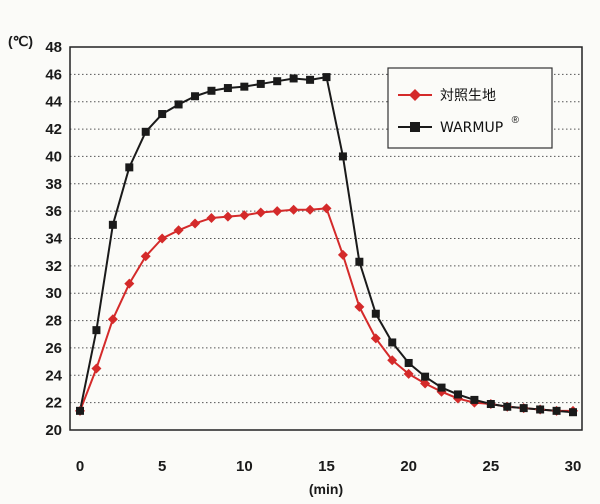 This screenshot has height=504, width=600. What do you see at coordinates (244, 466) in the screenshot?
I see `x-tick-label: 10` at bounding box center [244, 466].